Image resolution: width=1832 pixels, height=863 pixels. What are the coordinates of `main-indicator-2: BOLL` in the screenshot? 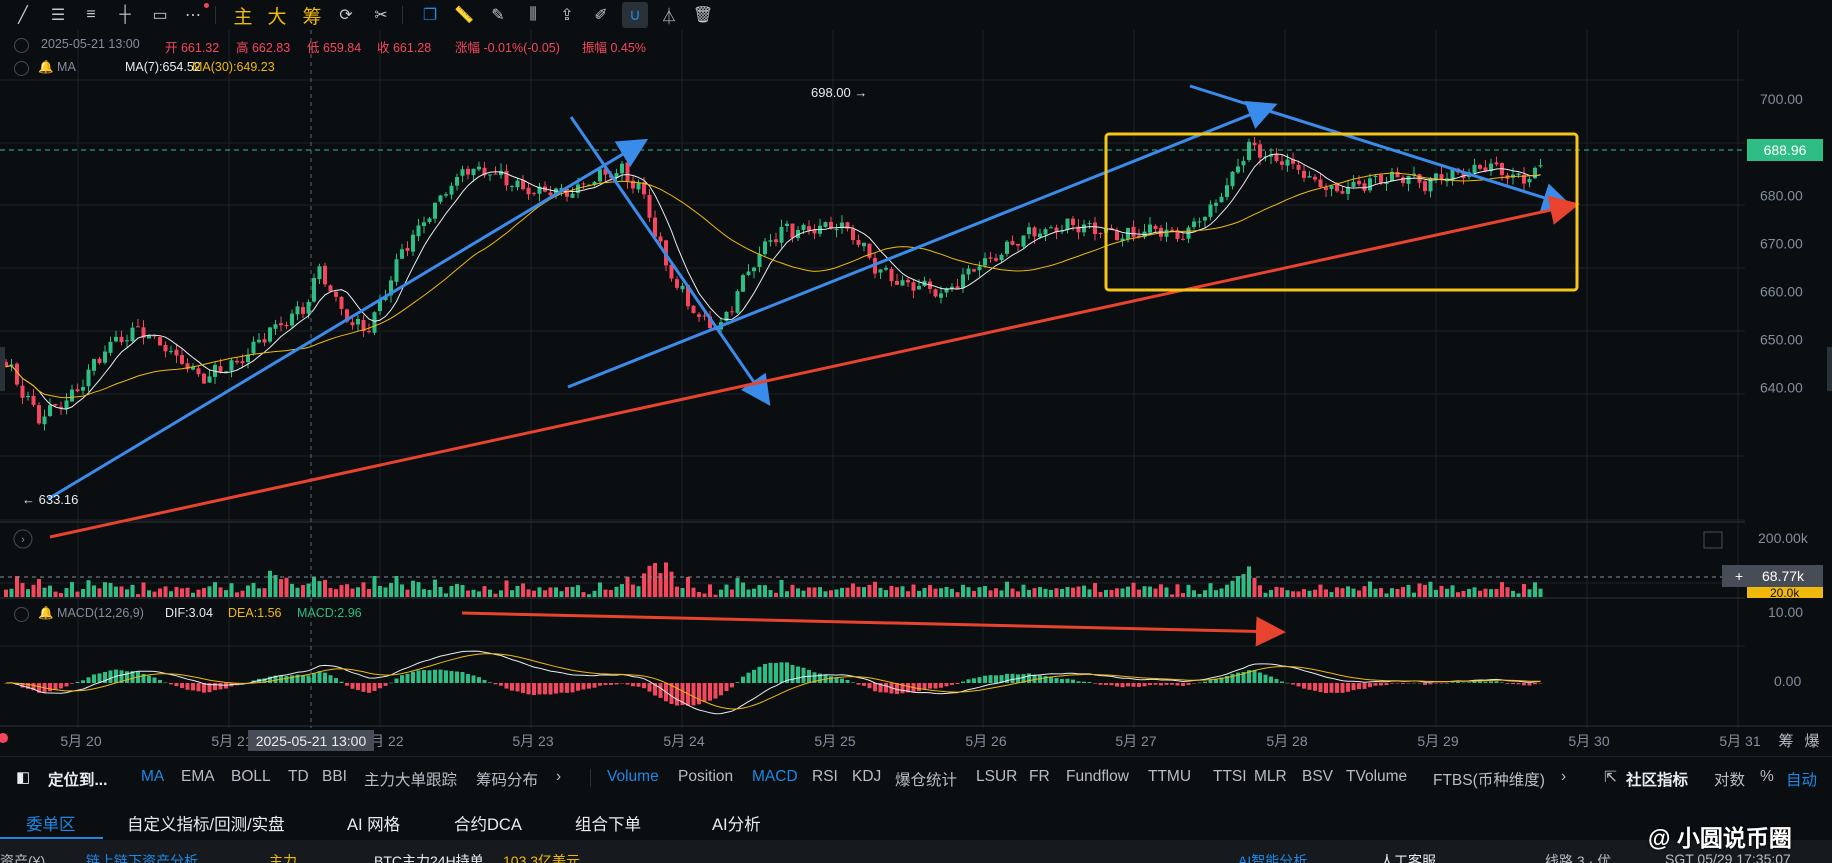 It's located at (251, 776).